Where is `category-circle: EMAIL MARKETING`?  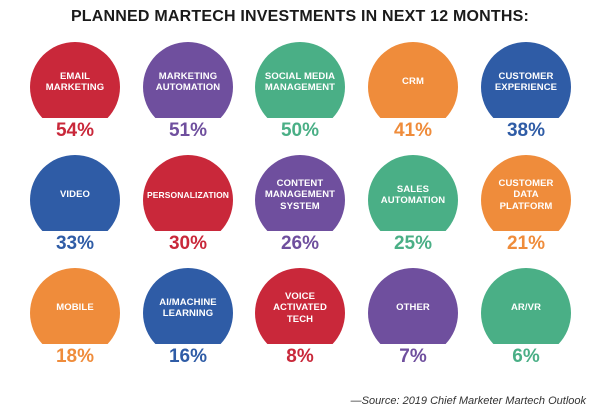 category-circle: EMAIL MARKETING is located at coordinates (75, 80).